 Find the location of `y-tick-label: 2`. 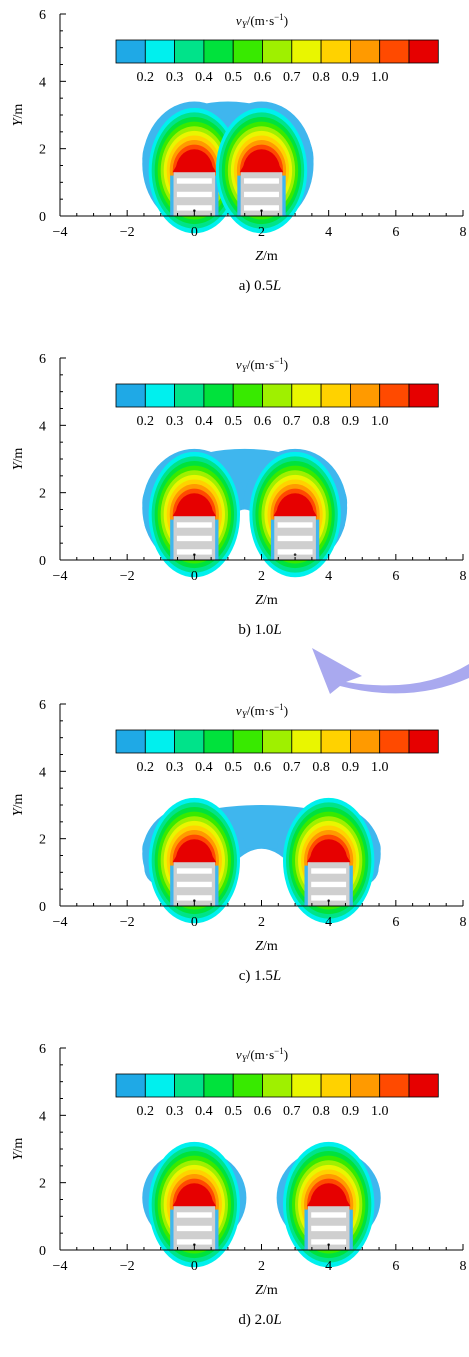

y-tick-label: 2 is located at coordinates (42, 840).